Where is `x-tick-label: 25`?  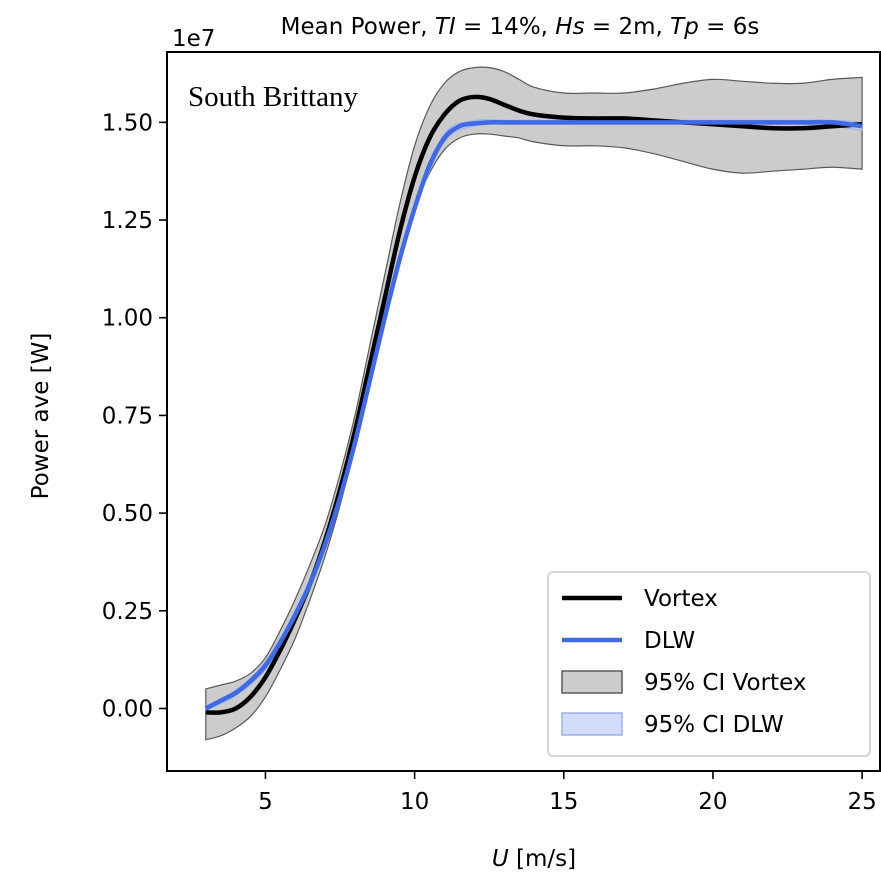
x-tick-label: 25 is located at coordinates (861, 802).